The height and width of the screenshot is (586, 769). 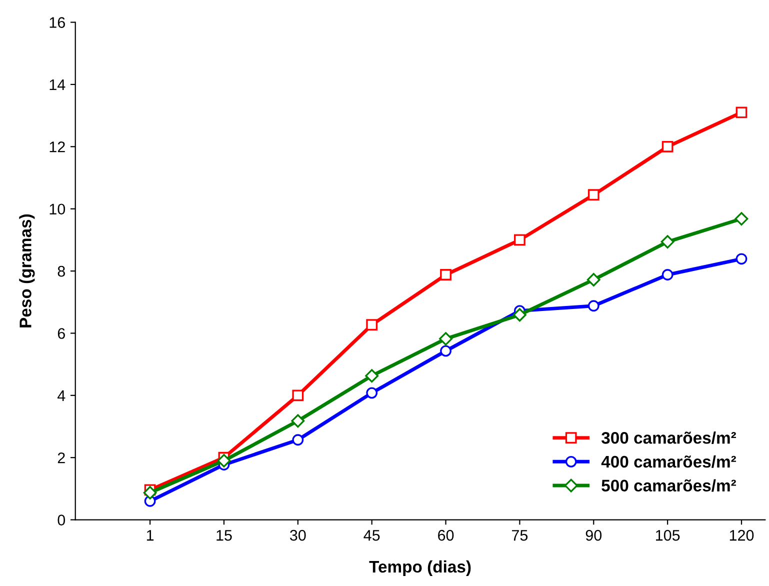 I want to click on x-tick-label: 45, so click(x=372, y=535).